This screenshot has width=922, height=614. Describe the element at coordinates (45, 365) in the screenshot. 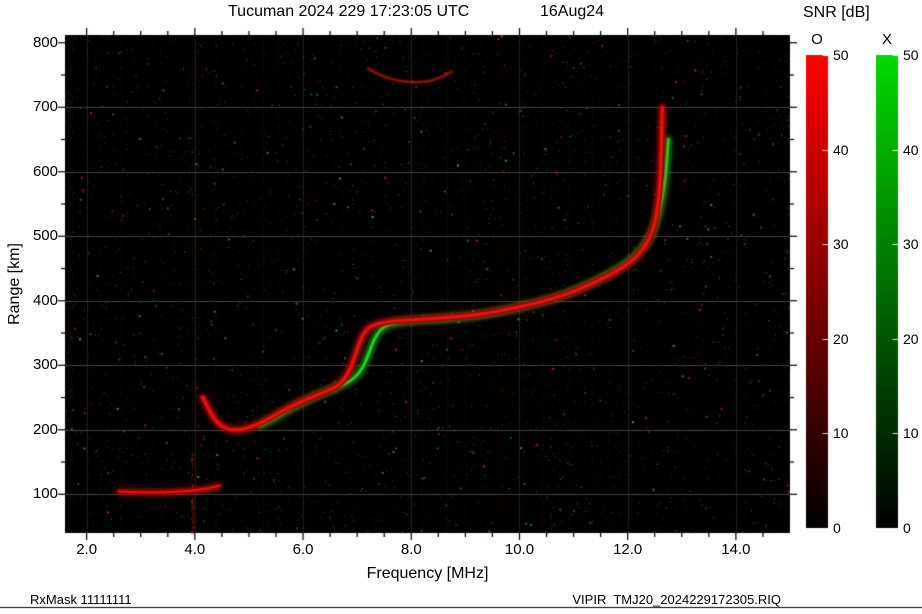

I see `y-axis-tick-label: 300` at that location.